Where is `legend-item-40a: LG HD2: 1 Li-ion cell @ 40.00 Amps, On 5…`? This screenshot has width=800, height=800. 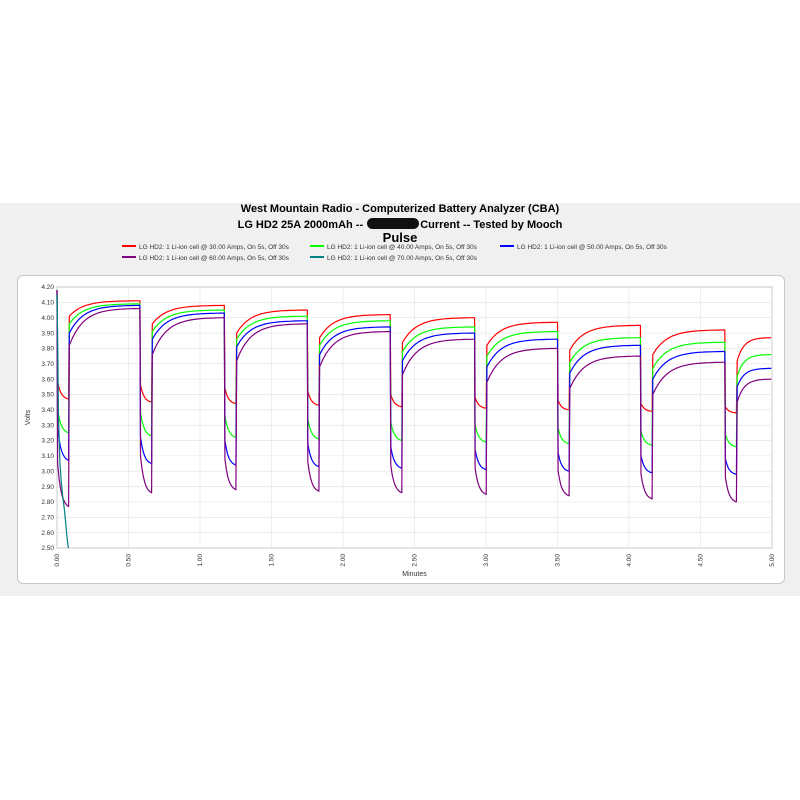 legend-item-40a: LG HD2: 1 Li-ion cell @ 40.00 Amps, On 5… is located at coordinates (393, 247).